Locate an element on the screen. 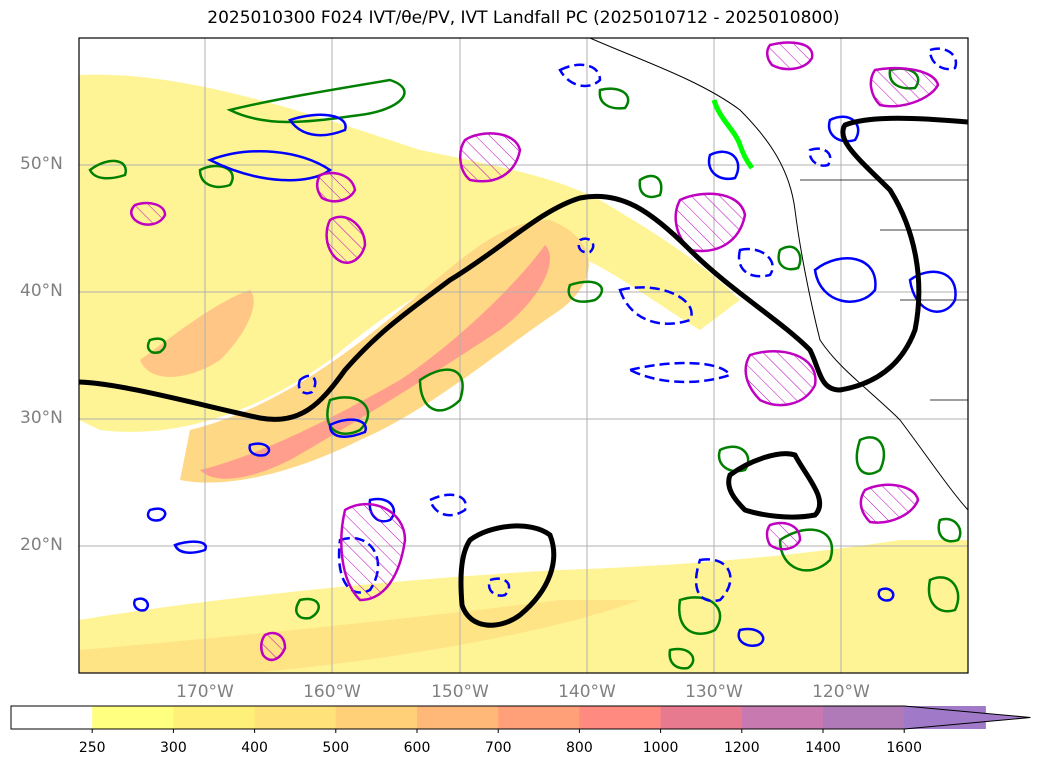 Image resolution: width=1047 pixels, height=767 pixels. lon-label-140w: 140°W is located at coordinates (587, 692).